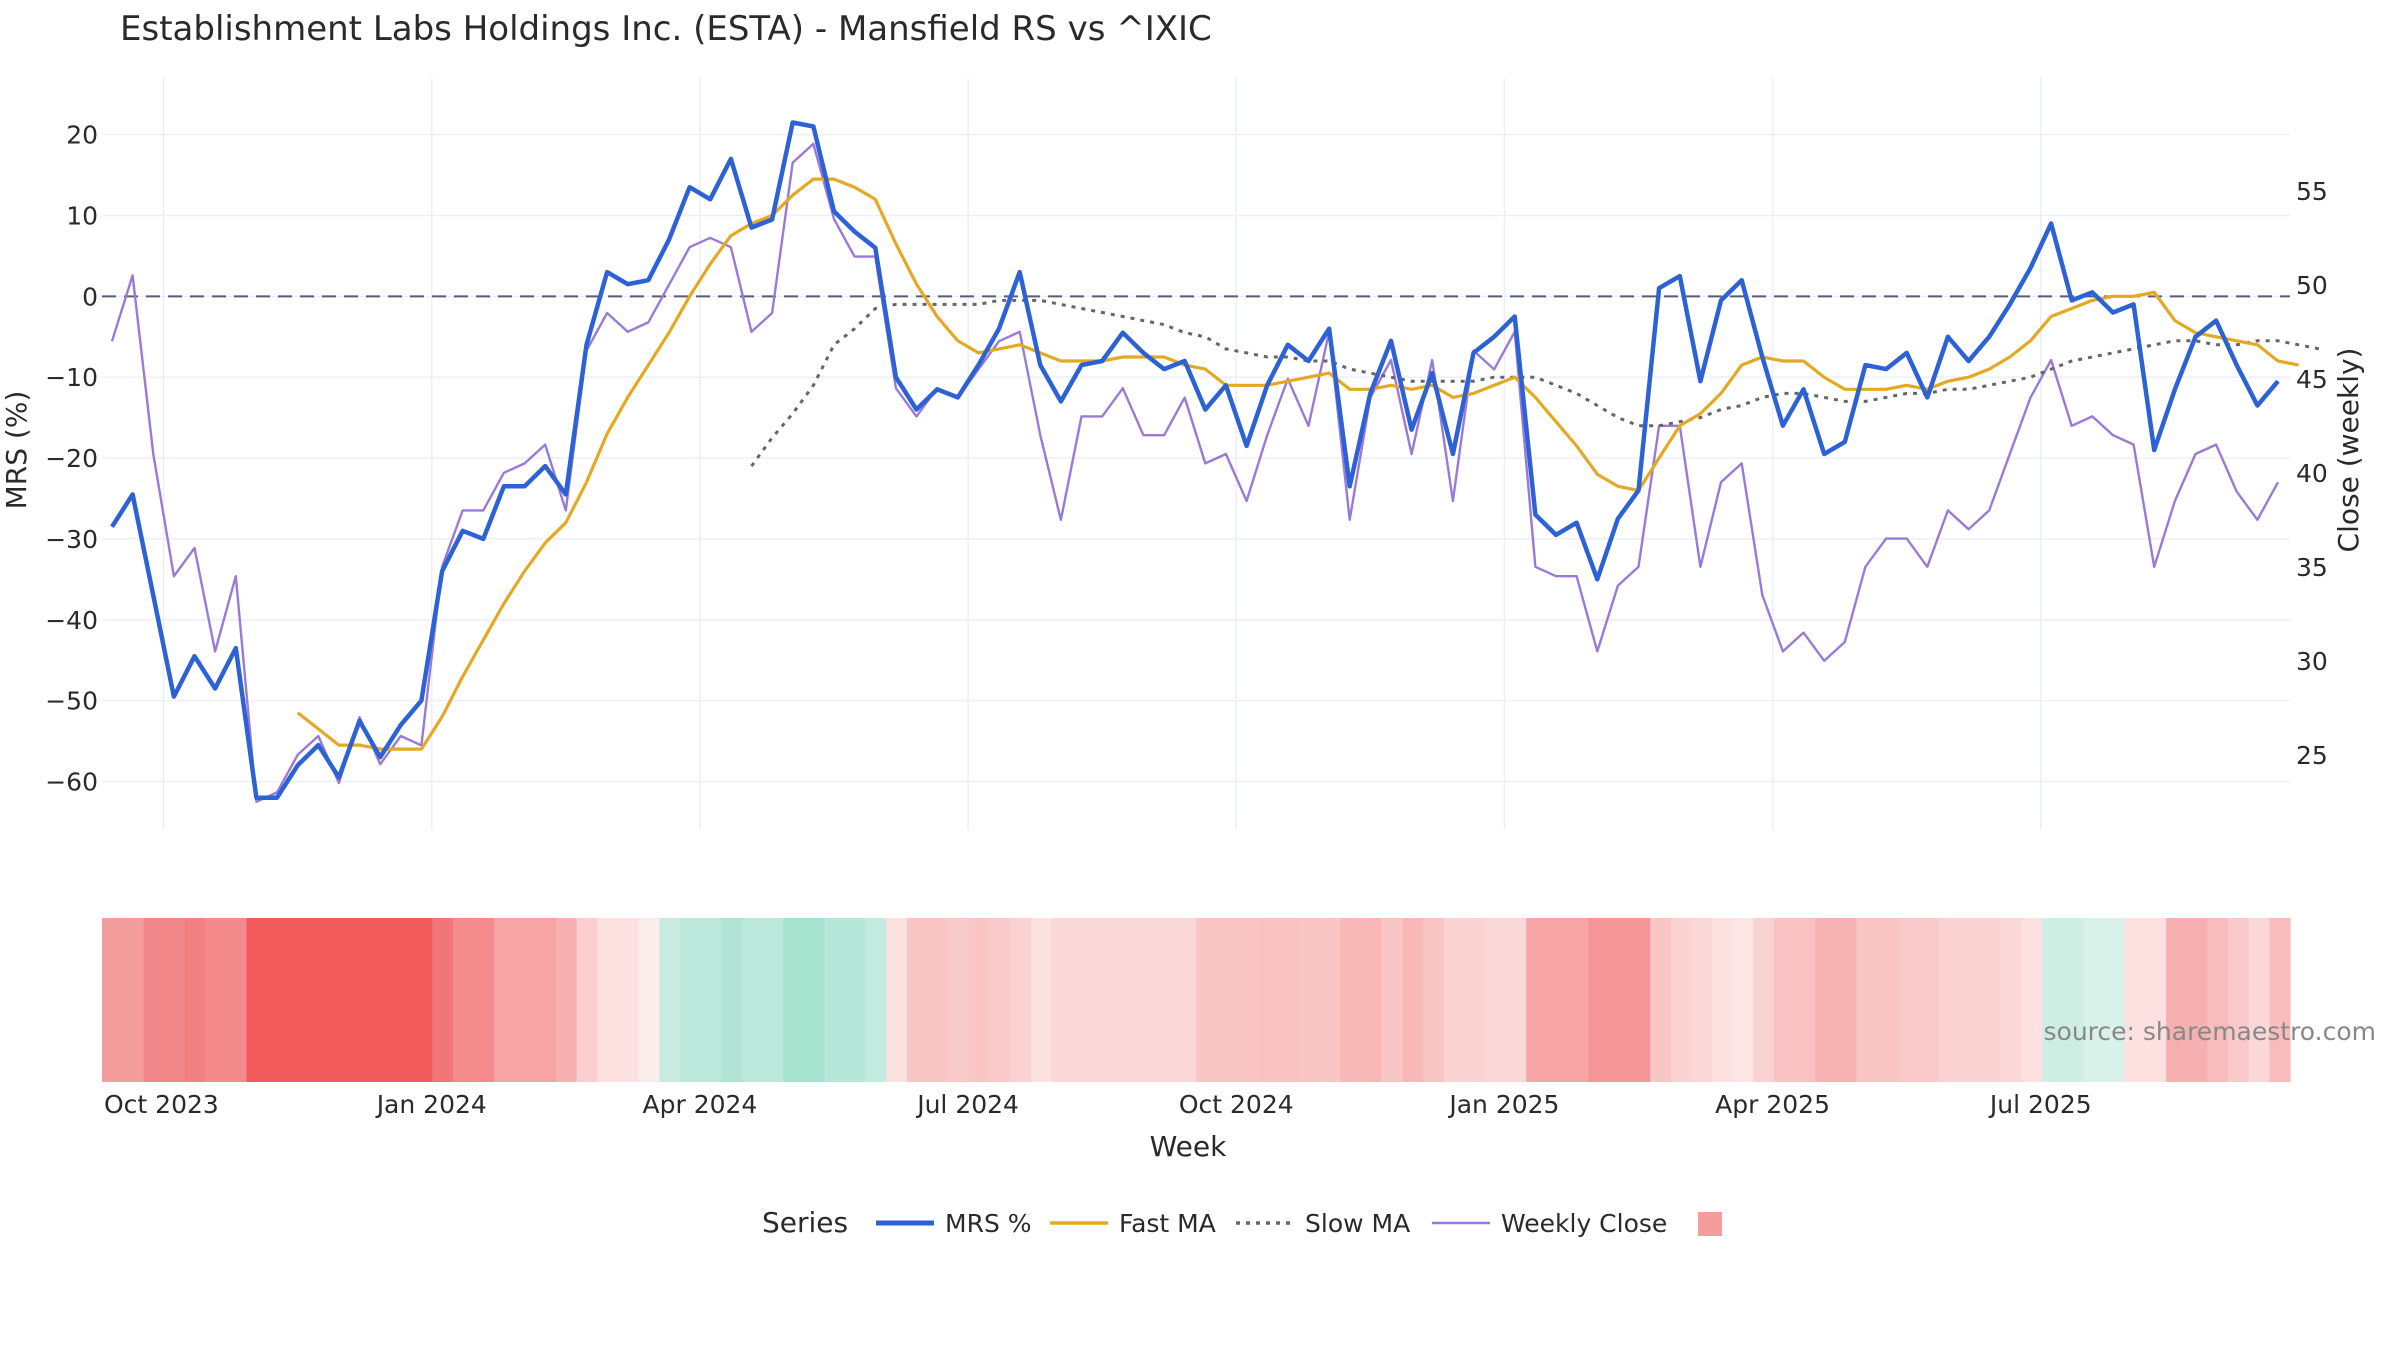  Describe the element at coordinates (431, 1104) in the screenshot. I see `x-tick-label-1: Jan 2024` at that location.